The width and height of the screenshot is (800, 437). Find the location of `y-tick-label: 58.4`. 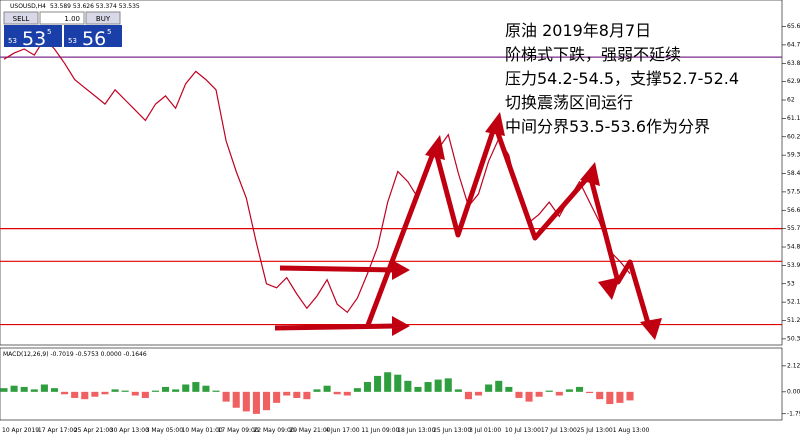

y-tick-label: 58.4 is located at coordinates (793, 173).